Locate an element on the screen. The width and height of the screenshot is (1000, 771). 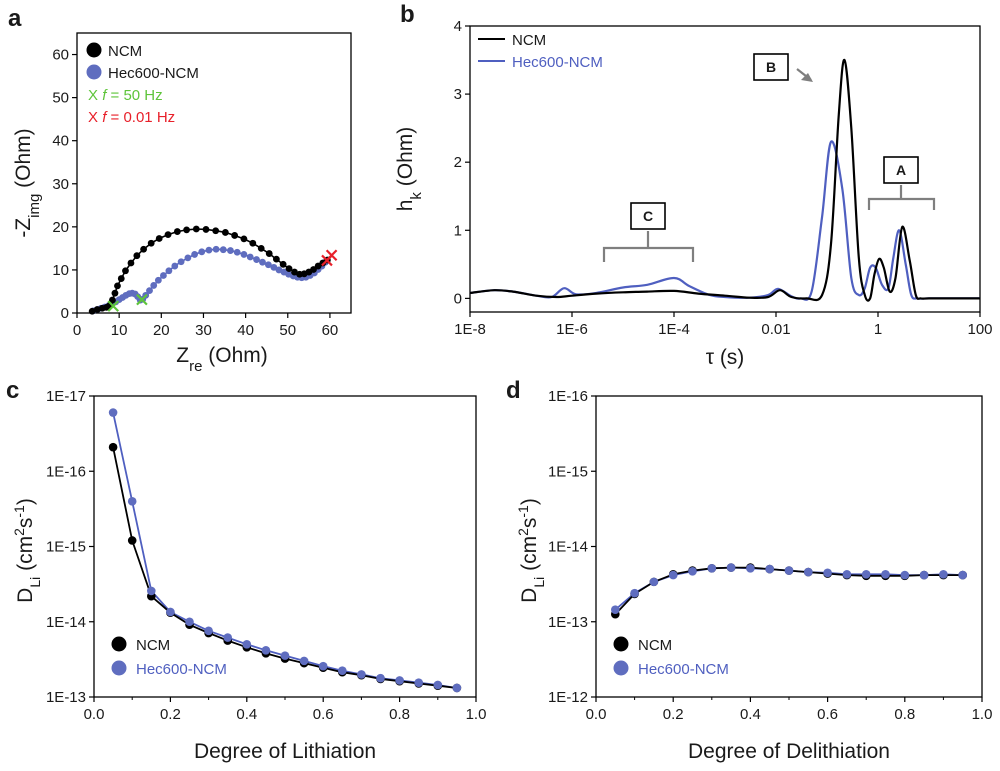
annotation-b-label: B is located at coordinates (771, 67).